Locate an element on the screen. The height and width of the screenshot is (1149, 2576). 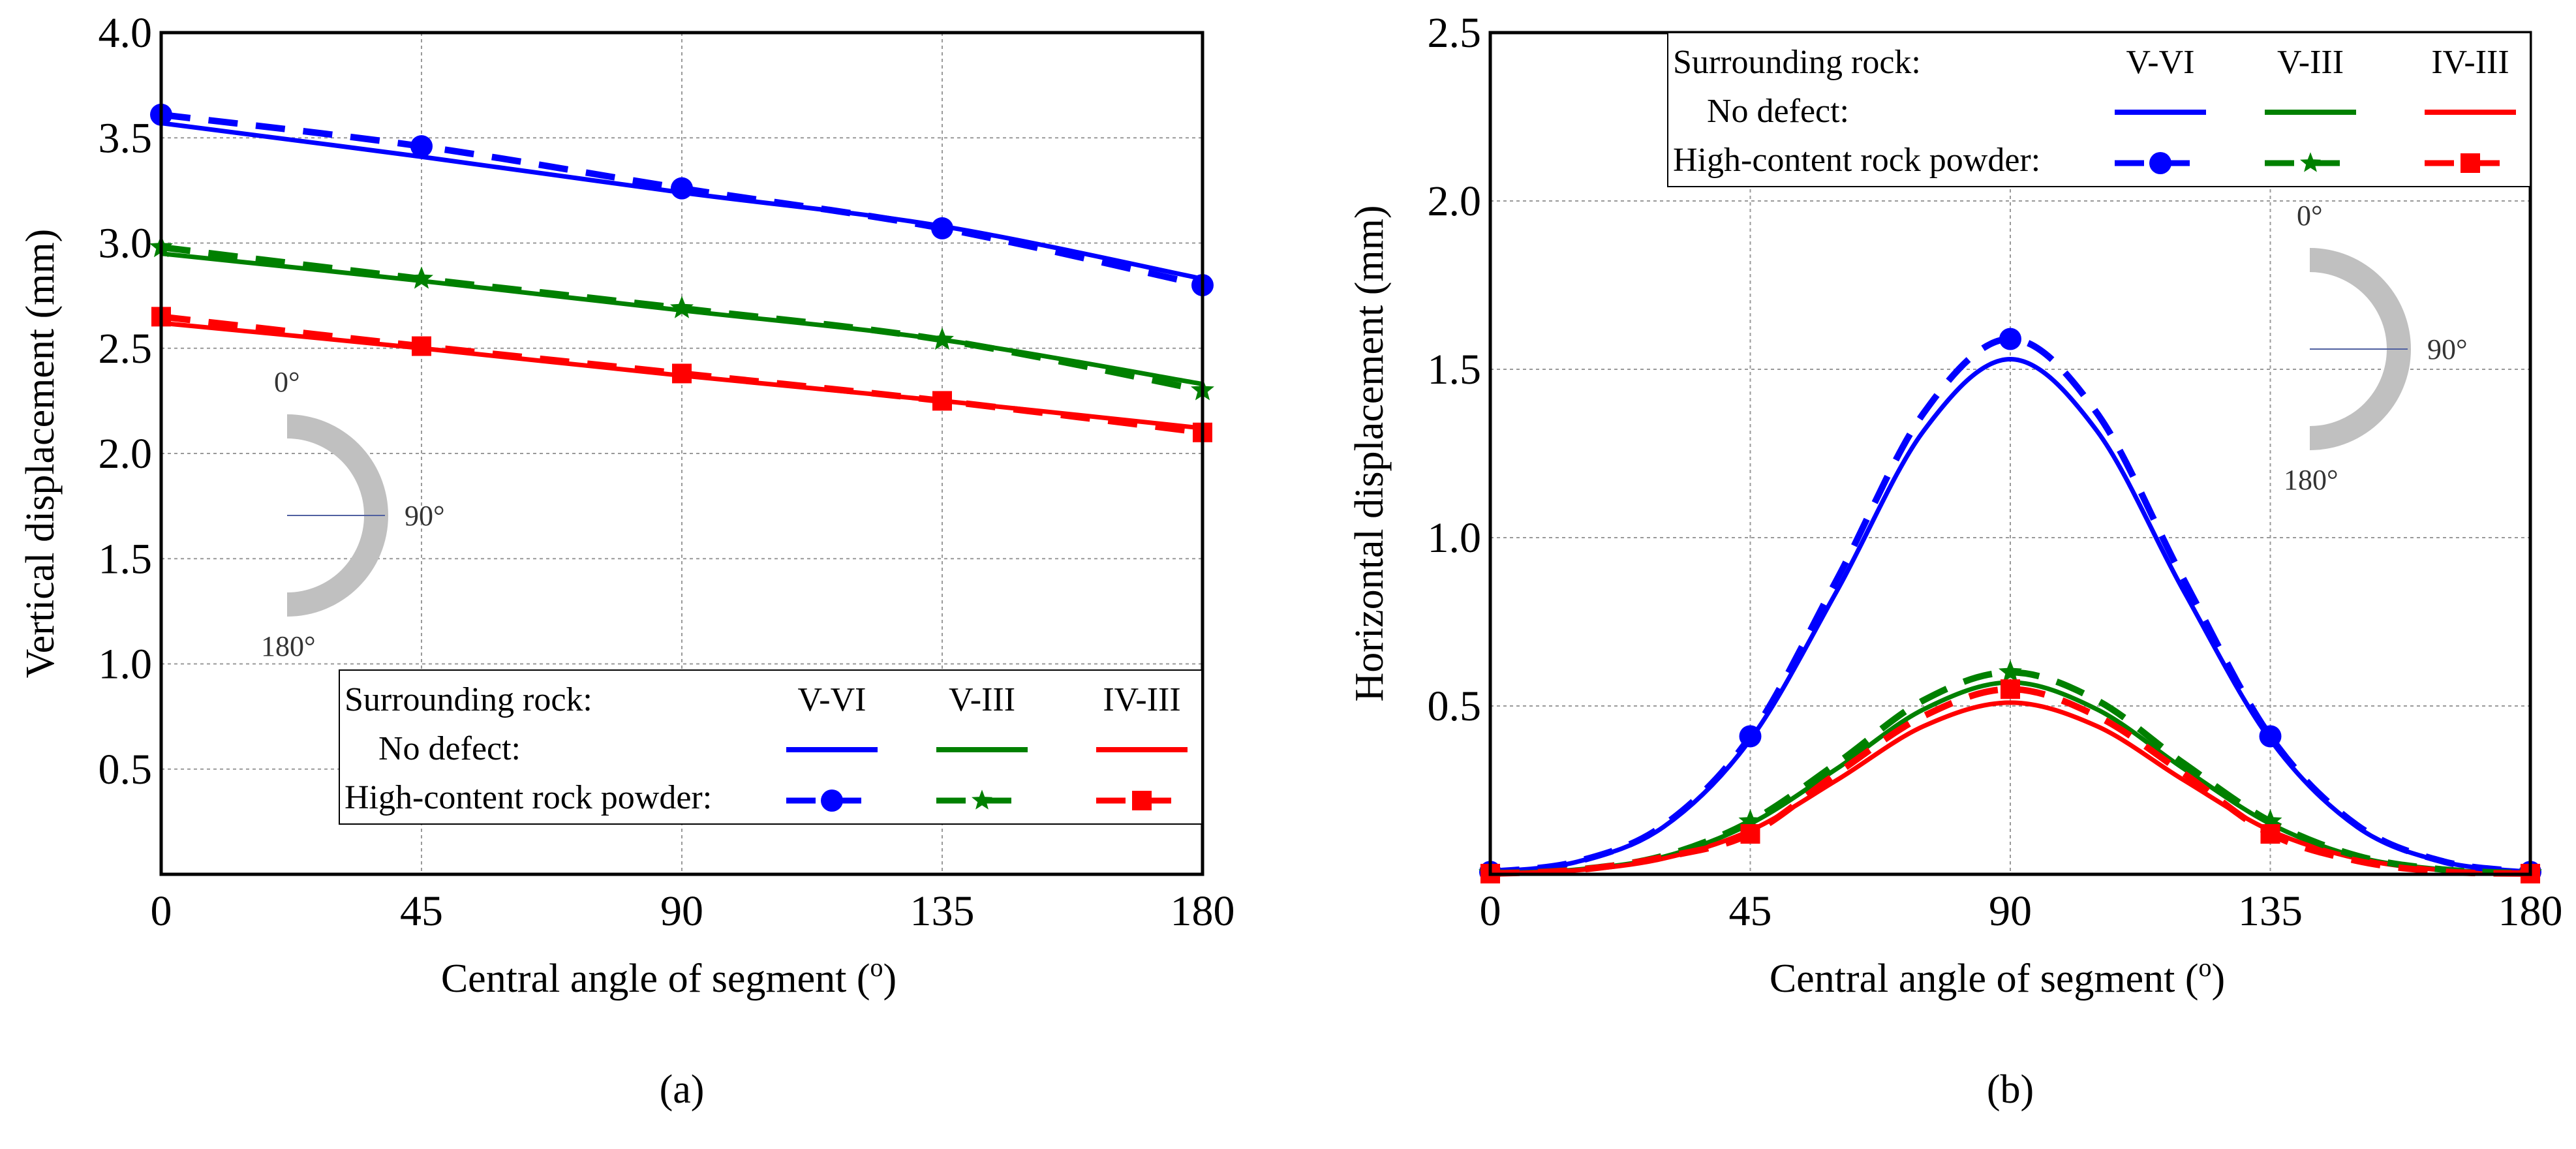
panel-label: (a) is located at coordinates (683, 1089).